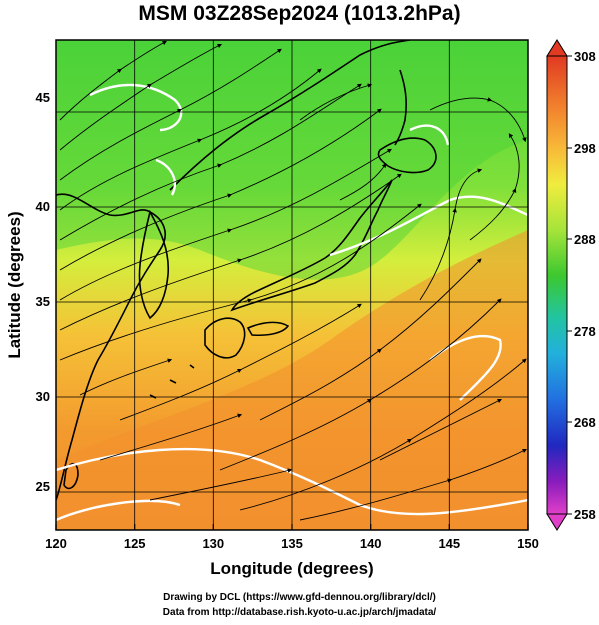 The height and width of the screenshot is (625, 599). Describe the element at coordinates (371, 543) in the screenshot. I see `x-tick-140: 140` at that location.